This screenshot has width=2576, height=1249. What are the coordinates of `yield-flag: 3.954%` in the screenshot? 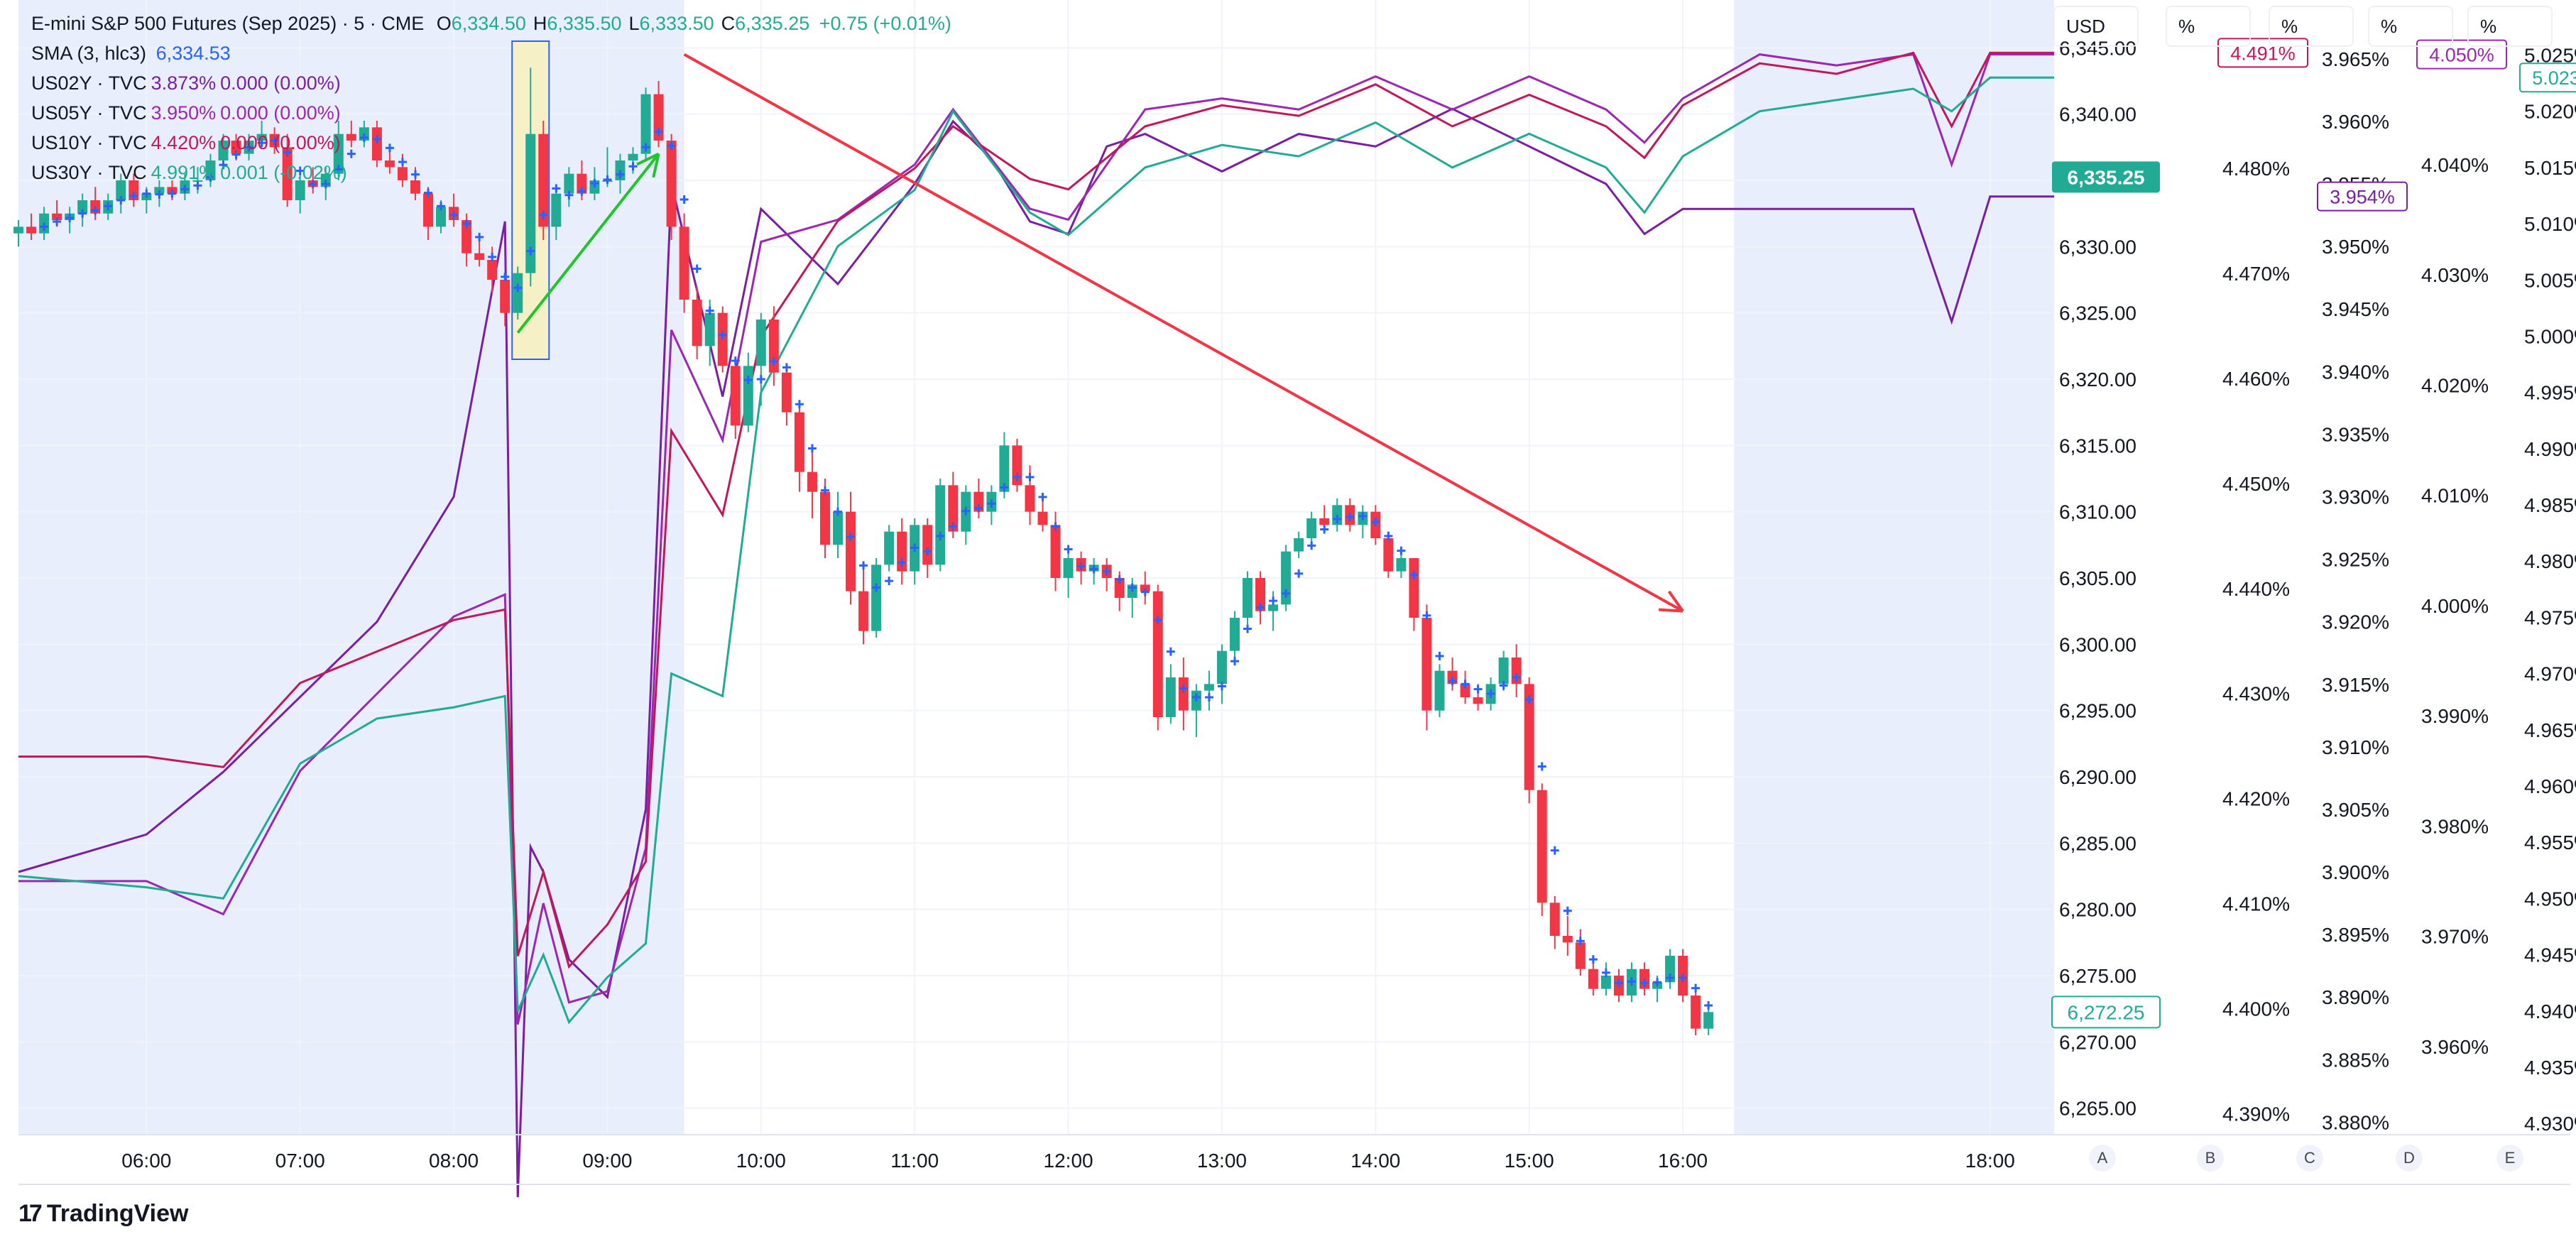 It's located at (2362, 196).